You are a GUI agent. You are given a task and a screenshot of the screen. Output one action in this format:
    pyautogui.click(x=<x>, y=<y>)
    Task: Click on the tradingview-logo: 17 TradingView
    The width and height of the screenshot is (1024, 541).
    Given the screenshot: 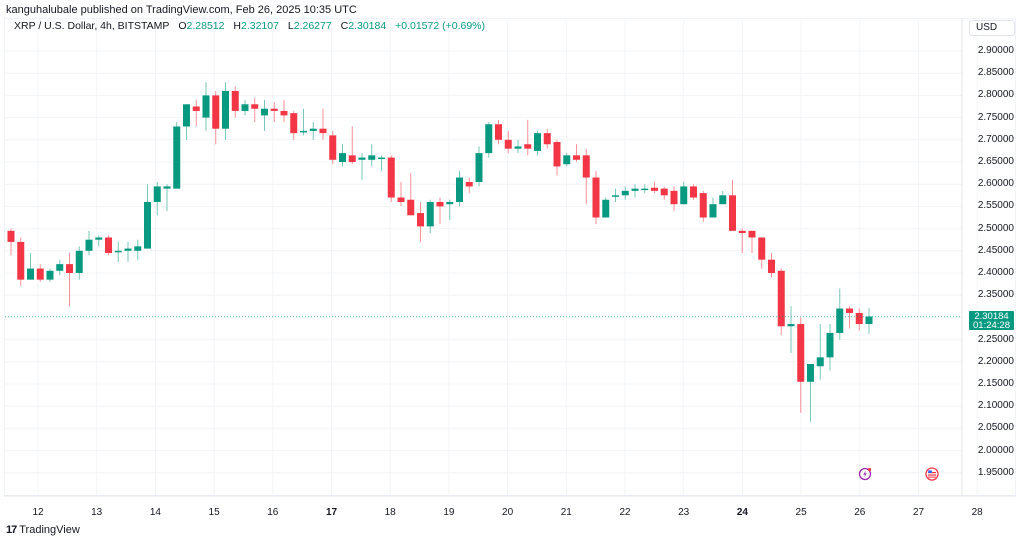 What is the action you would take?
    pyautogui.click(x=43, y=530)
    